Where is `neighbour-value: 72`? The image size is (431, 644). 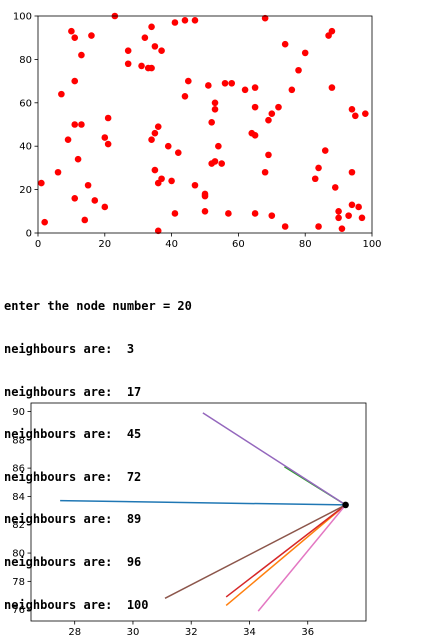
neighbour-value: 72 is located at coordinates (134, 476).